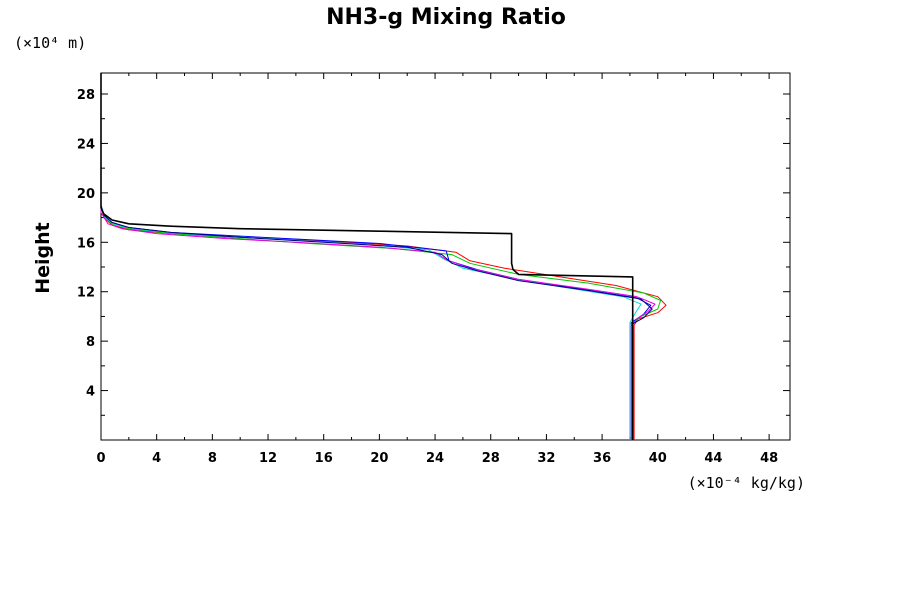  I want to click on y-tick-label: 28, so click(86, 95).